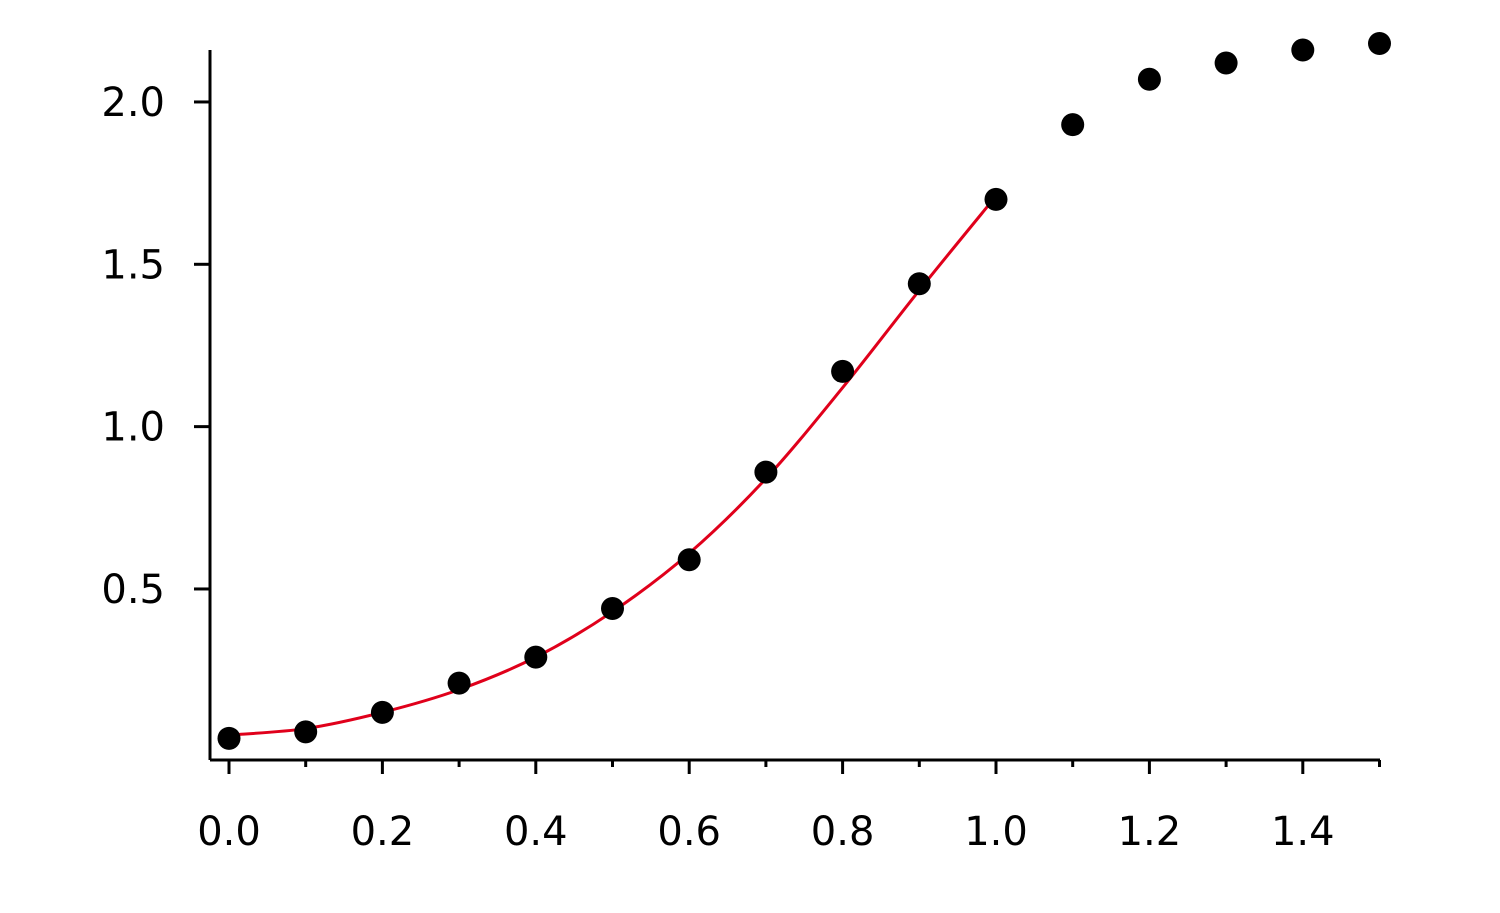 Image resolution: width=1500 pixels, height=913 pixels. What do you see at coordinates (133, 265) in the screenshot?
I see `y-tick-label: 1.5` at bounding box center [133, 265].